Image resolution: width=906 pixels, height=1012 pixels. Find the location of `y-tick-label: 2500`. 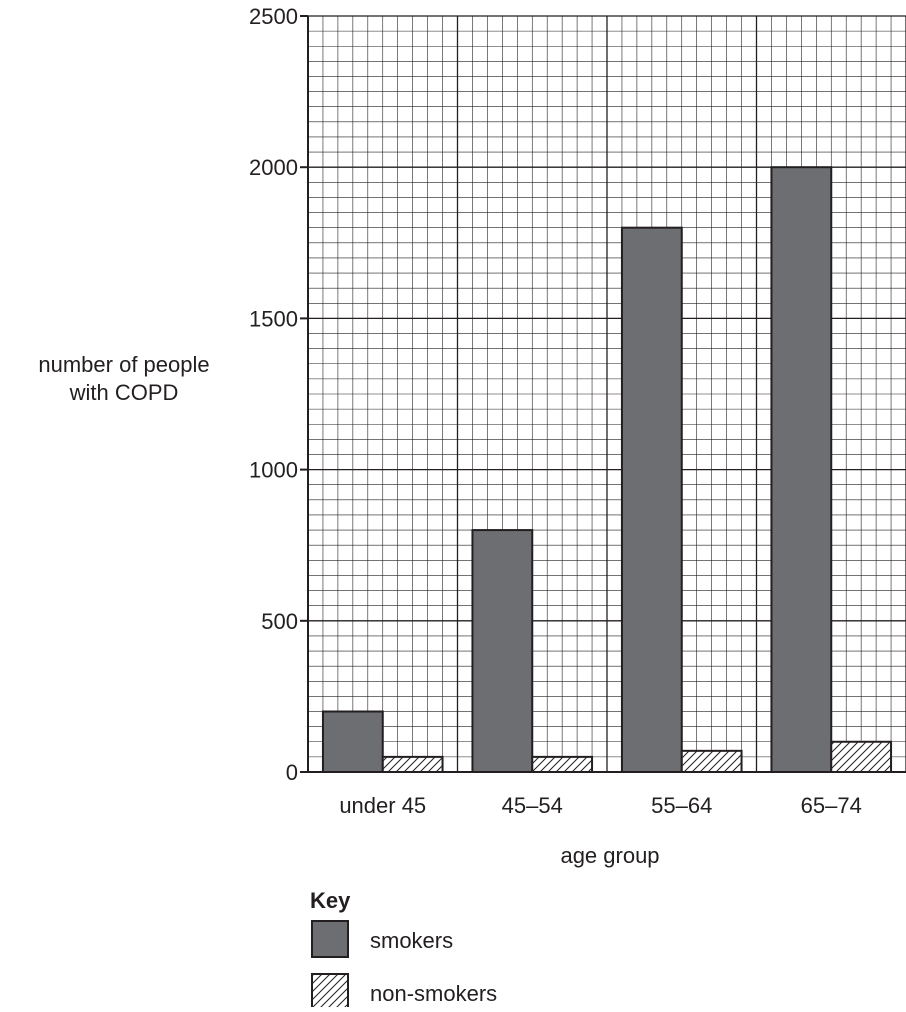

y-tick-label: 2500 is located at coordinates (273, 16).